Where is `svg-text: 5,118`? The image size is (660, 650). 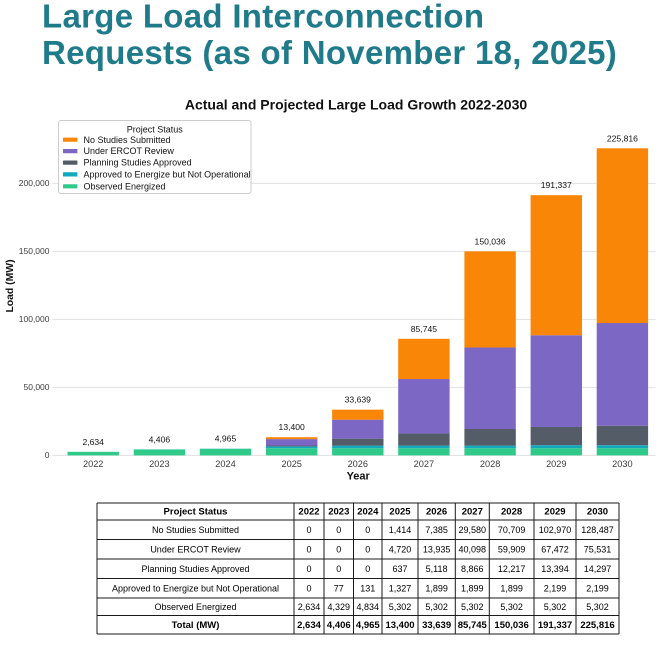
svg-text: 5,118 is located at coordinates (437, 569).